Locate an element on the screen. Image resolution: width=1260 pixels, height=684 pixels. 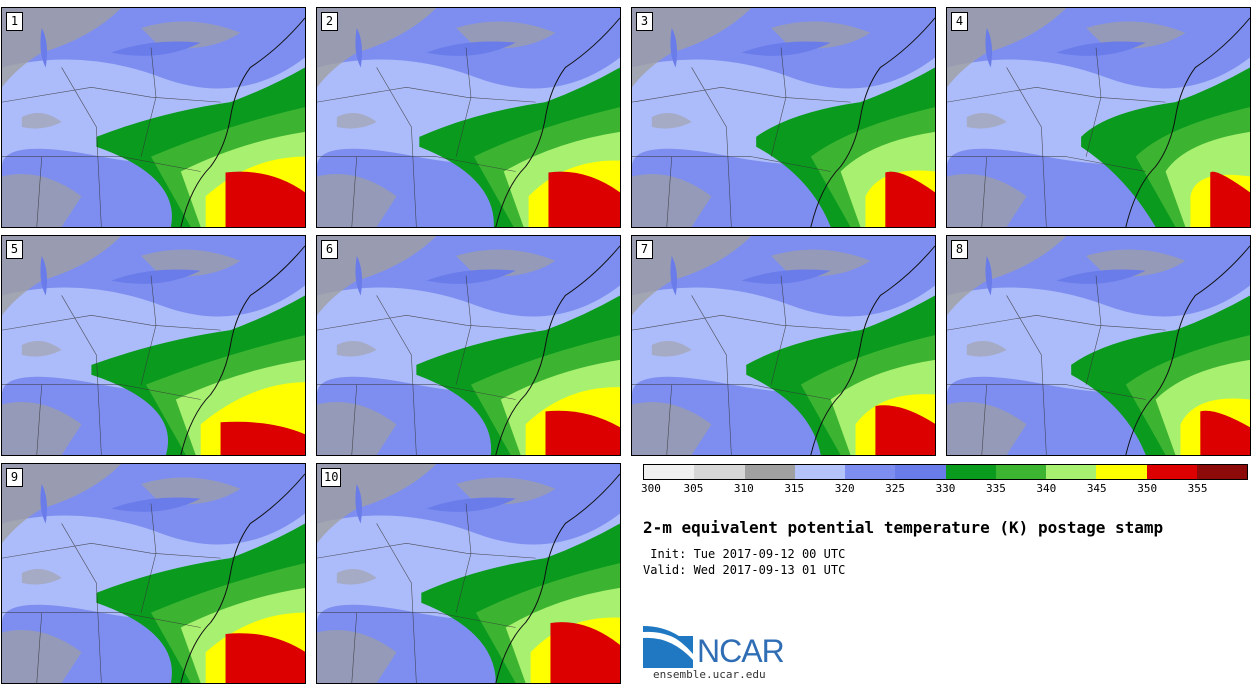
colorbar-tick-label: 330 is located at coordinates (945, 488).